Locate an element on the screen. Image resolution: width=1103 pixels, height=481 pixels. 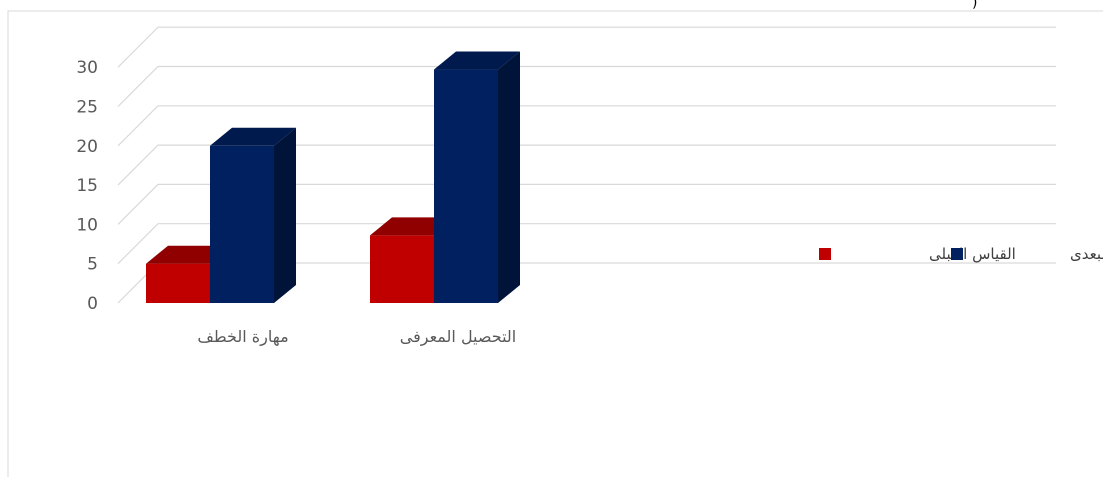
y-tick-label: 10 is located at coordinates (87, 225).